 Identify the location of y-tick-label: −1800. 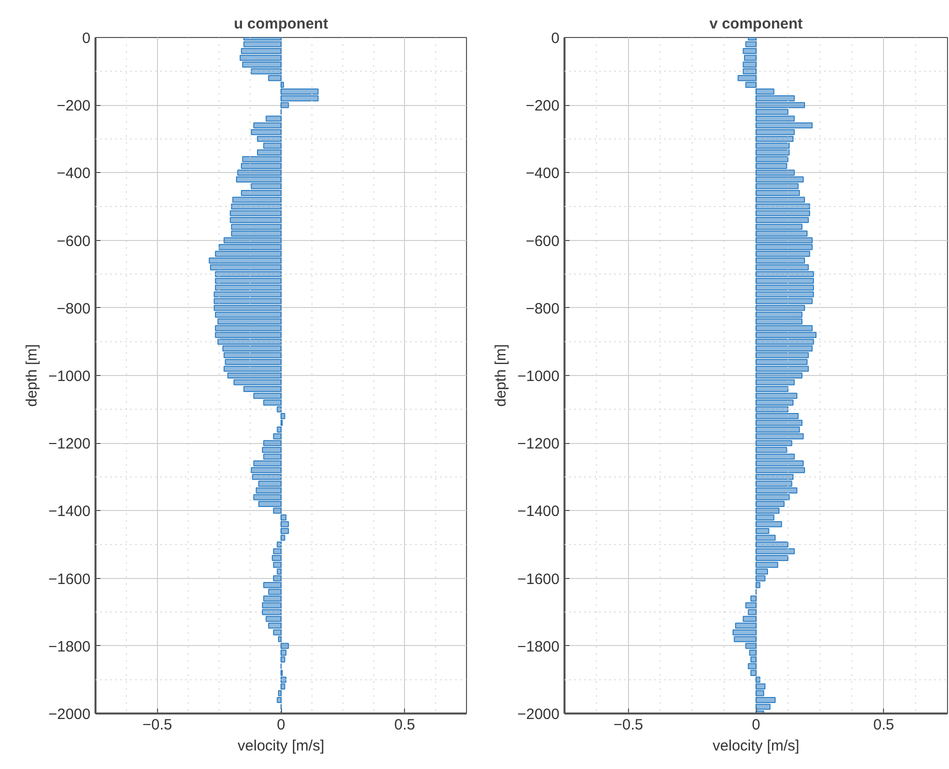
(69, 647).